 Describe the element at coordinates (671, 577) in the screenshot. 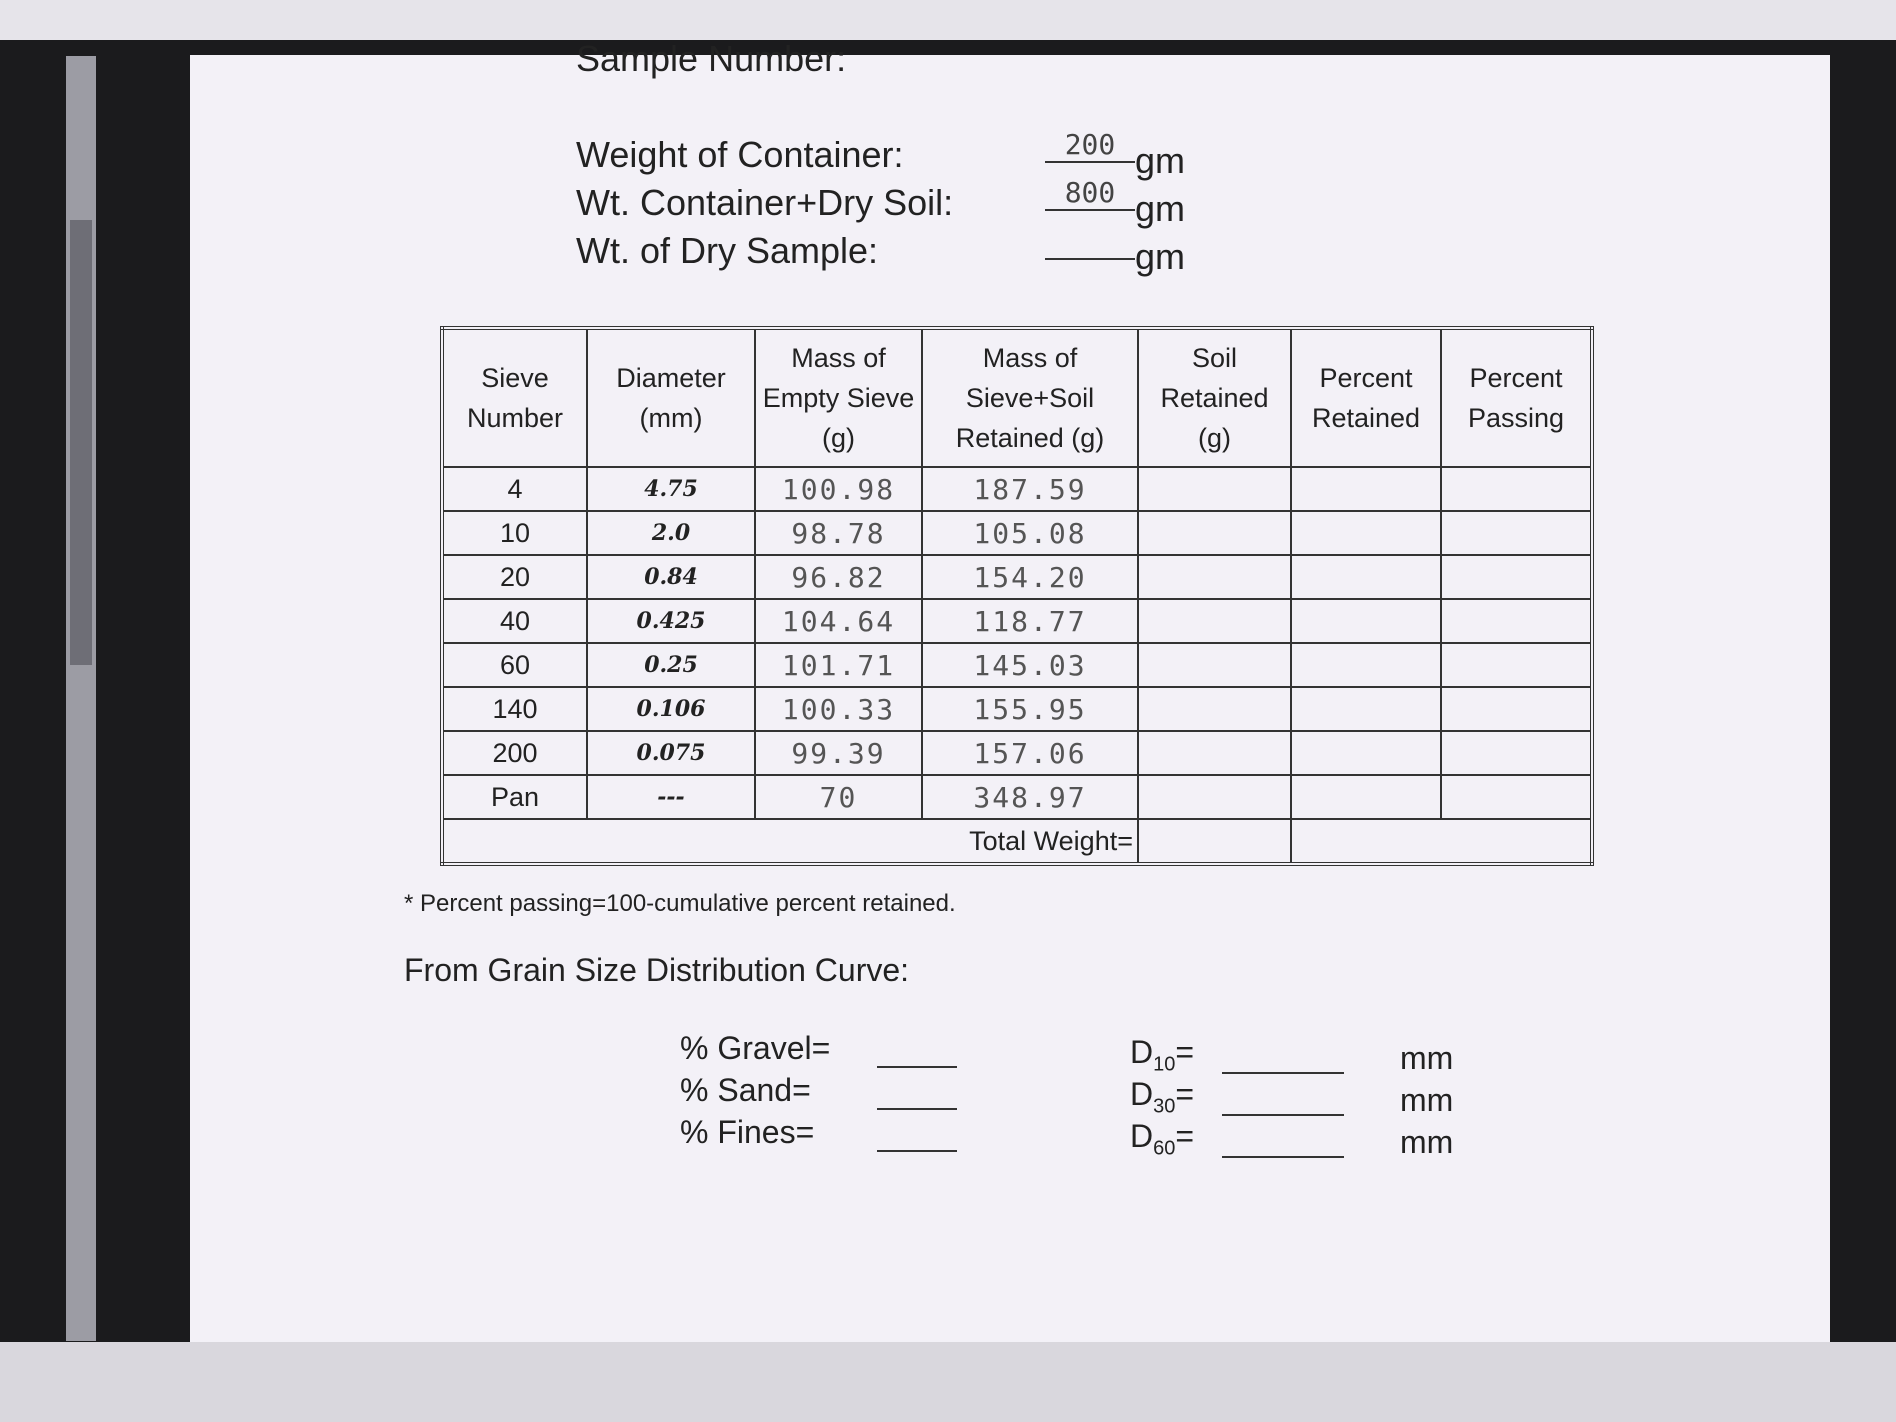

I see `cell: 0.84` at that location.